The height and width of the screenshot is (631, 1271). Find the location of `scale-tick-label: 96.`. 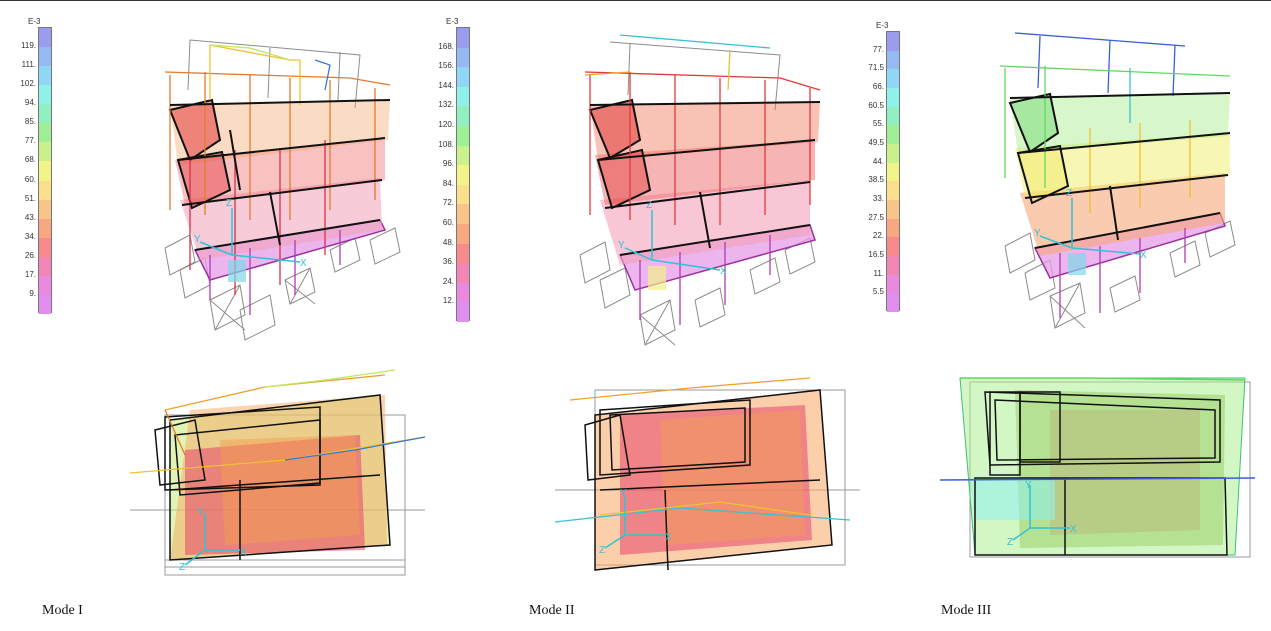

scale-tick-label: 96. is located at coordinates (448, 164).